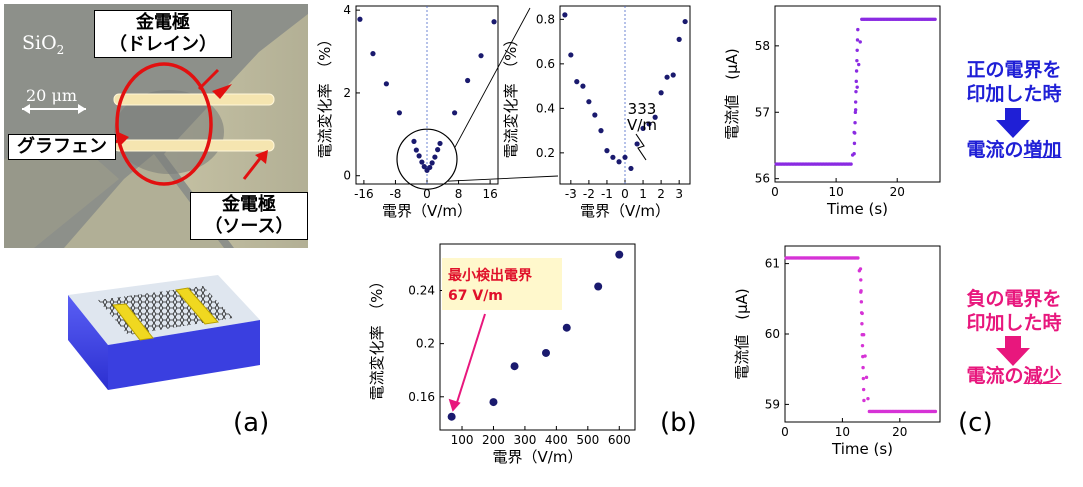 The height and width of the screenshot is (487, 1083). I want to click on y-tick-label: 0, so click(347, 176).